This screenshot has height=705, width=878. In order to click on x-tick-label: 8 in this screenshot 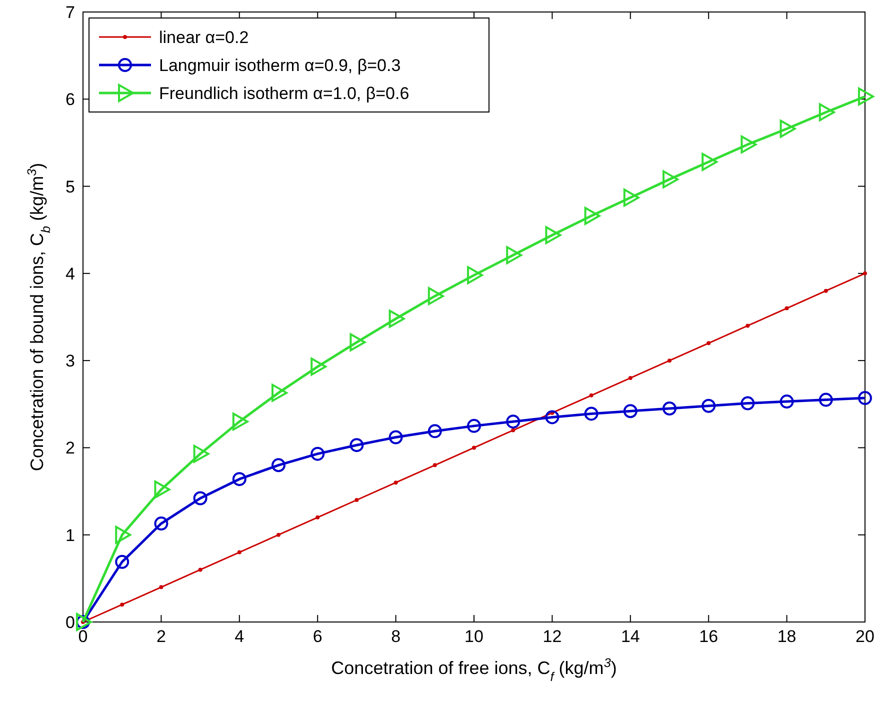, I will do `click(396, 636)`.